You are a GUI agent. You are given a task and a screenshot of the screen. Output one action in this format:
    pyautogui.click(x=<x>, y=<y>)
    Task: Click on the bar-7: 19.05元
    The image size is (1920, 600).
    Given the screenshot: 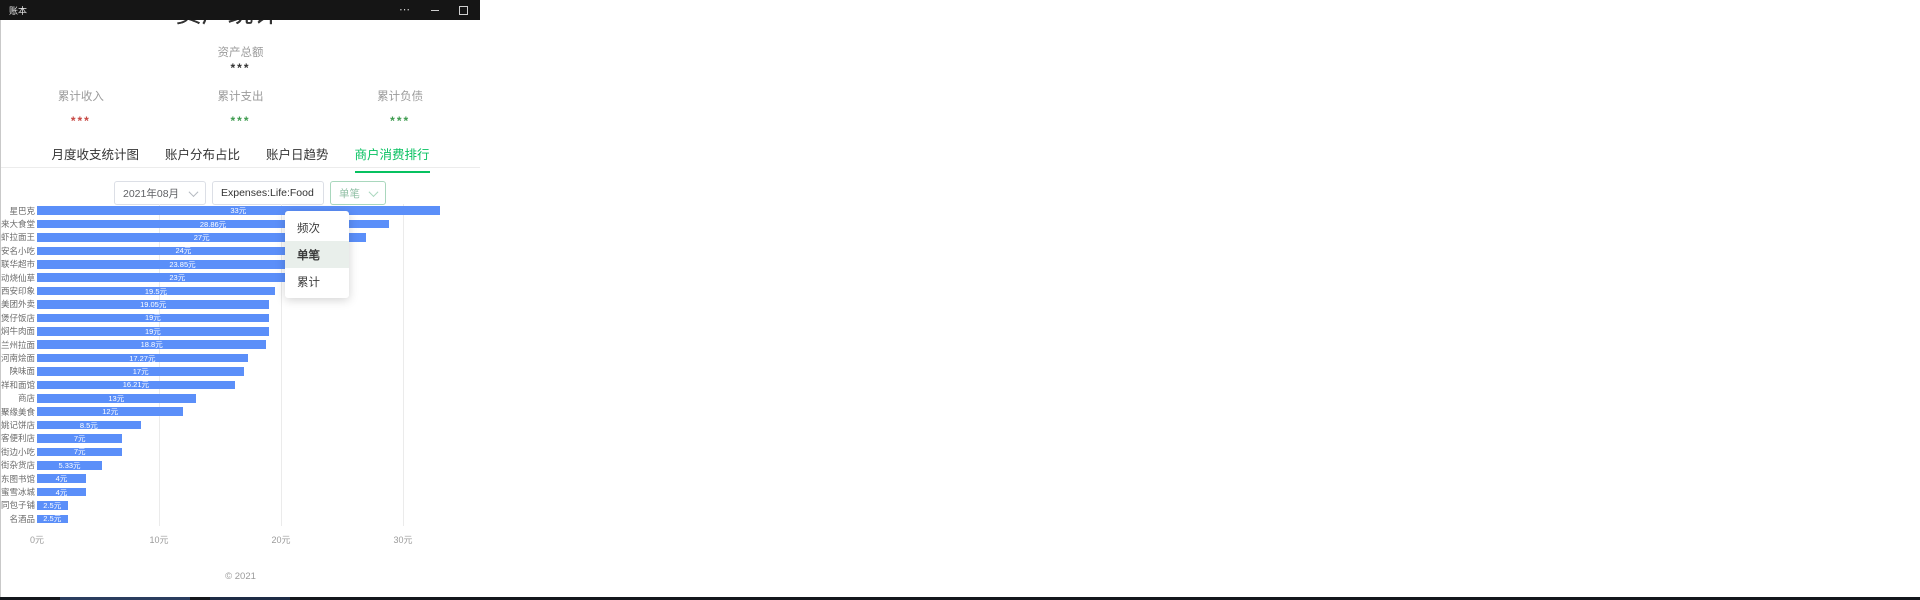 What is the action you would take?
    pyautogui.click(x=153, y=304)
    